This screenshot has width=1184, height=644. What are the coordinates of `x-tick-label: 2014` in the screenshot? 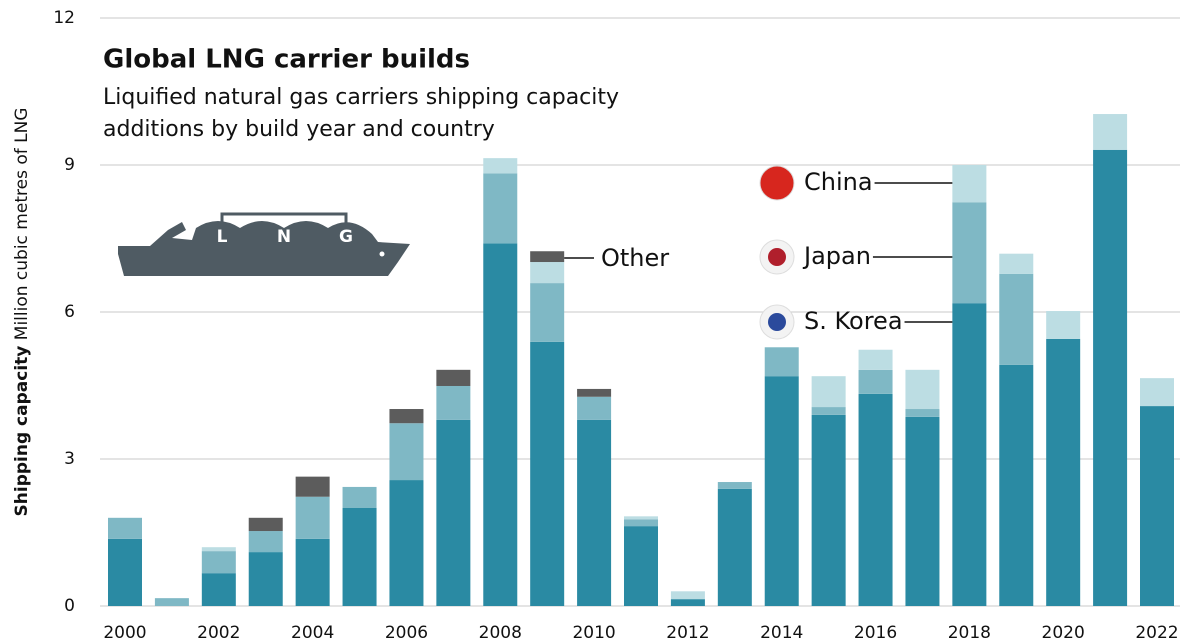 It's located at (781, 633).